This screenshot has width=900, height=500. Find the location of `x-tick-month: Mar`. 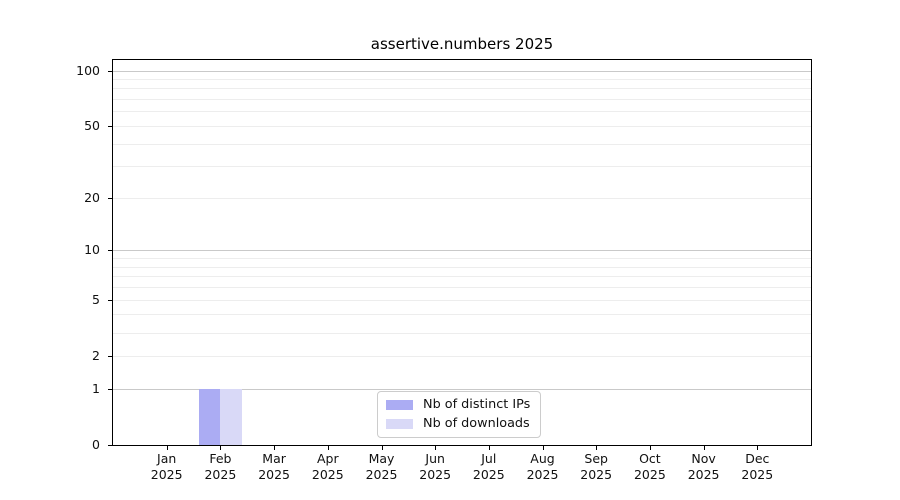

x-tick-month: Mar is located at coordinates (274, 458).